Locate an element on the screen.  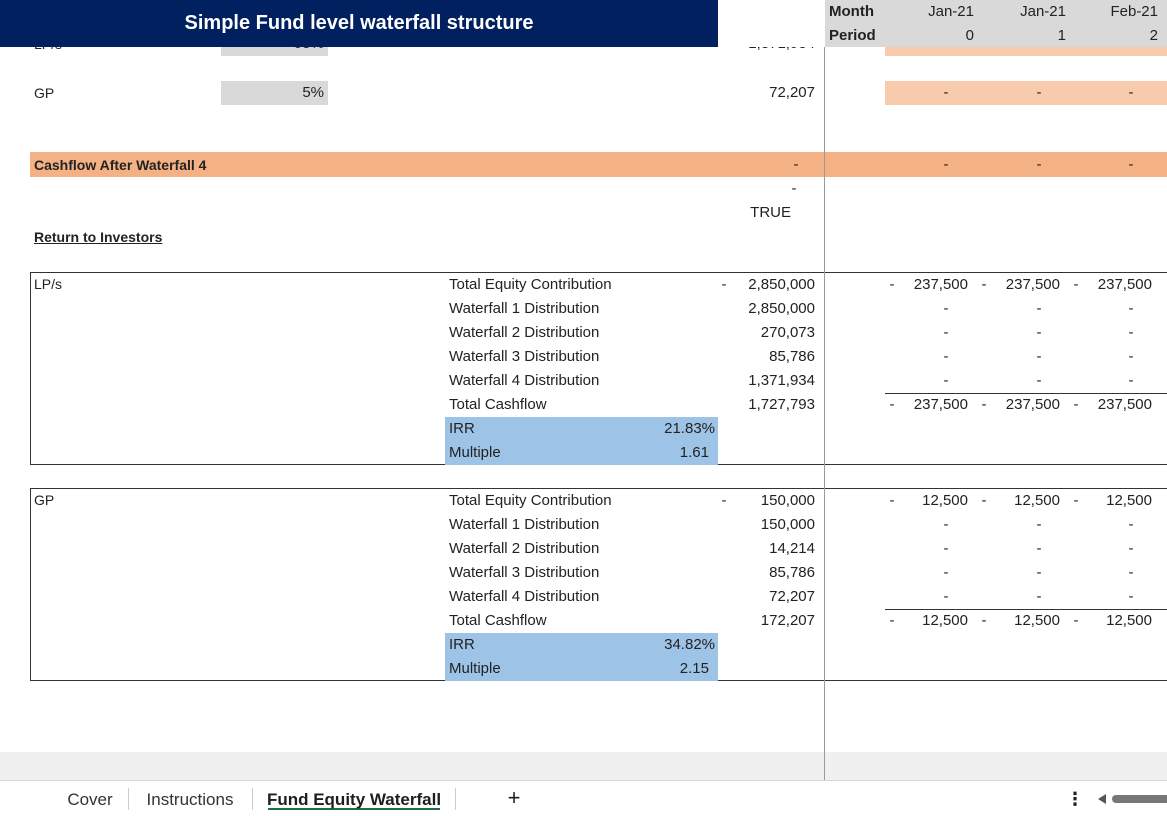
ratio-fill is located at coordinates (581, 441).